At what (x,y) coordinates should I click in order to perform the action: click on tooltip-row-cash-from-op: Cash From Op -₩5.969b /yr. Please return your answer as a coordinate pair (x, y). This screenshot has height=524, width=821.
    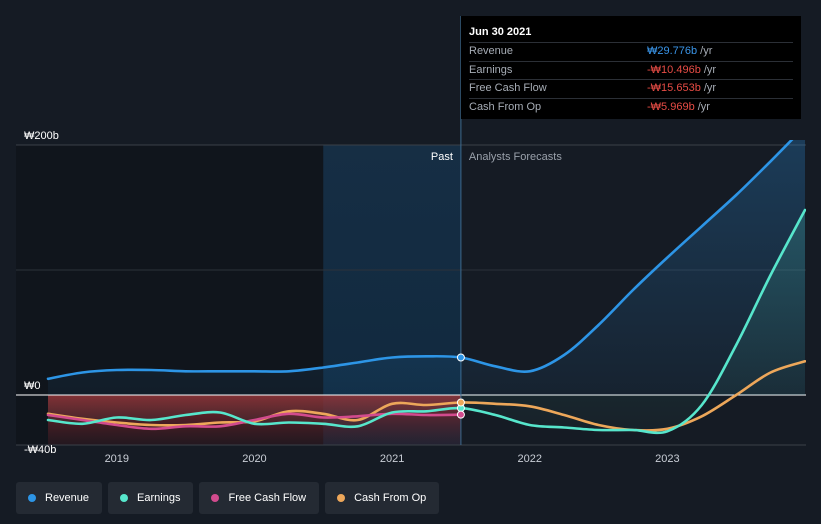
    Looking at the image, I should click on (631, 107).